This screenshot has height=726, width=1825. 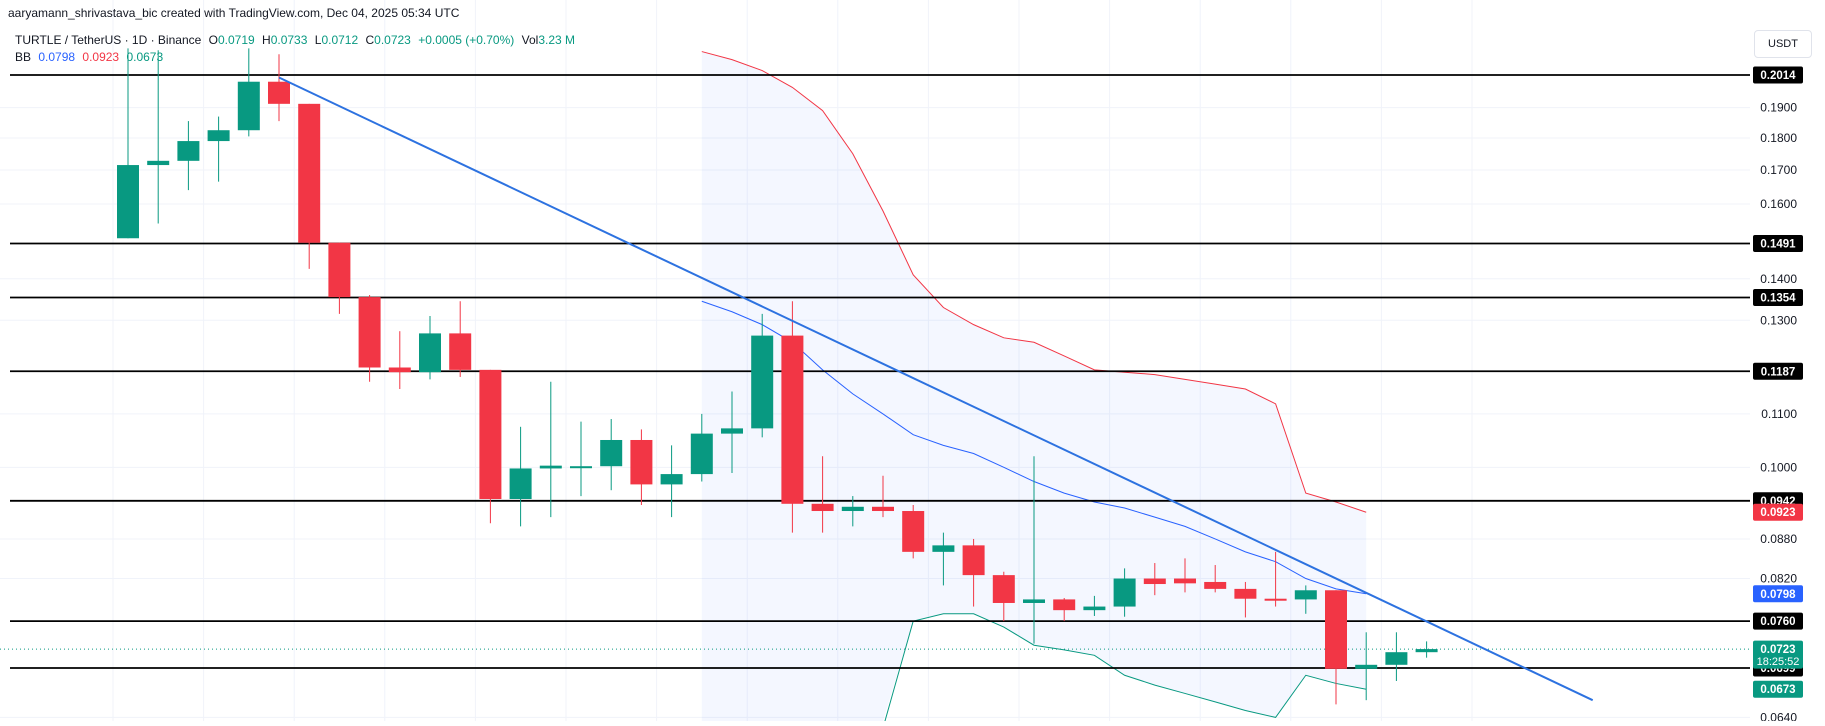 I want to click on volume-value: 3.23 M, so click(x=556, y=40).